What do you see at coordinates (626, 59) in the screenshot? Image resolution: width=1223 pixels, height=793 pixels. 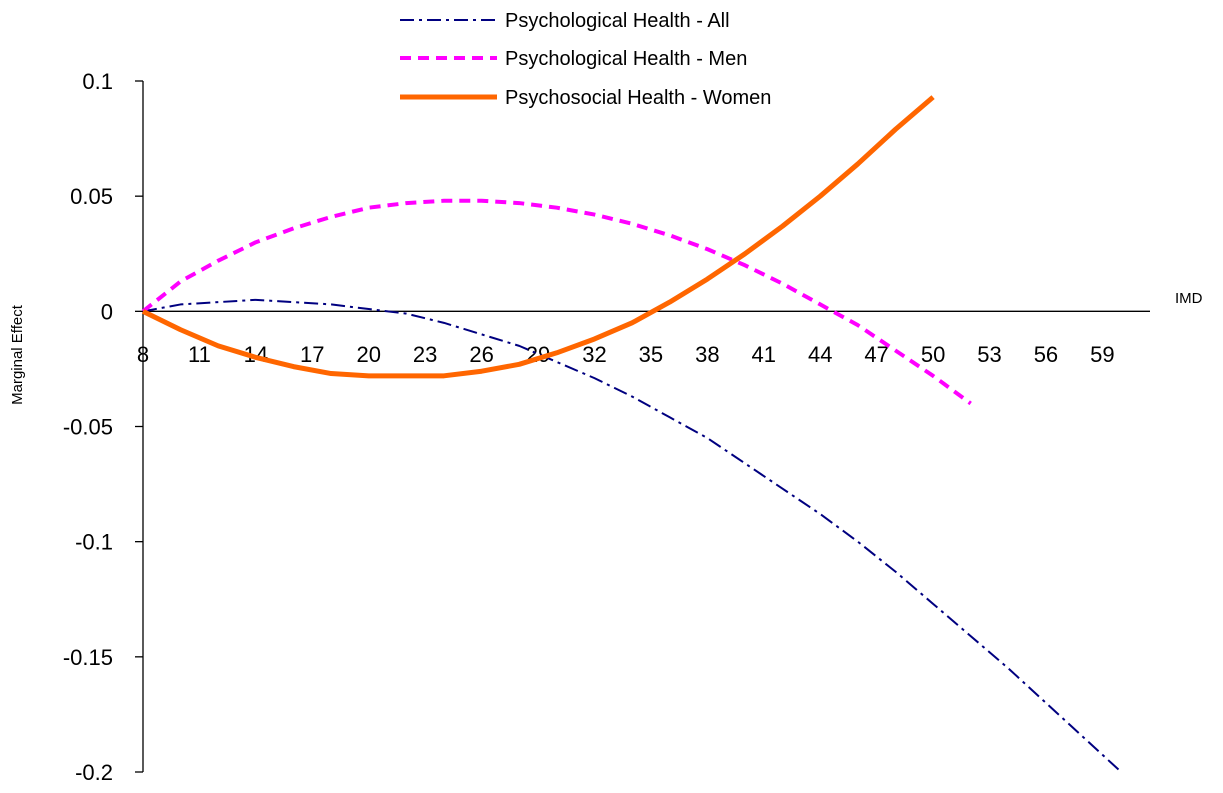 I see `legend-label: Psychological Health - Men` at bounding box center [626, 59].